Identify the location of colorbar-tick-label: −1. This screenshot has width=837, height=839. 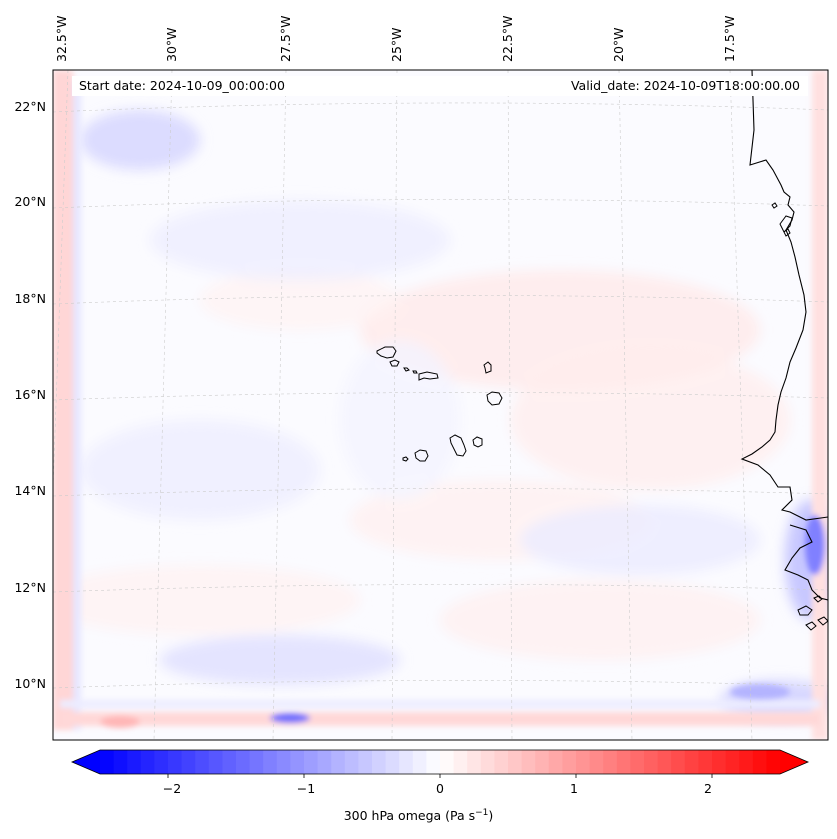
(306, 788).